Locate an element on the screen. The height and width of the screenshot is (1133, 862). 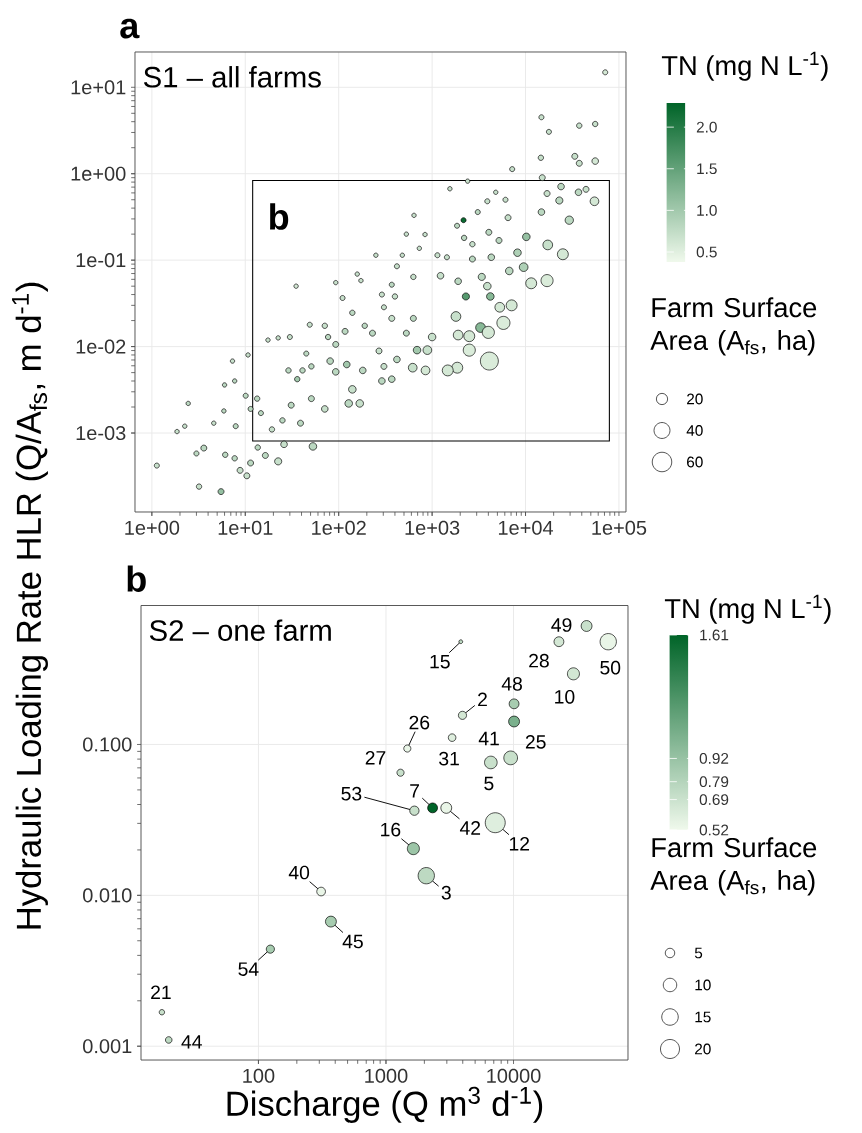
x-tick-label: 100 is located at coordinates (259, 1075).